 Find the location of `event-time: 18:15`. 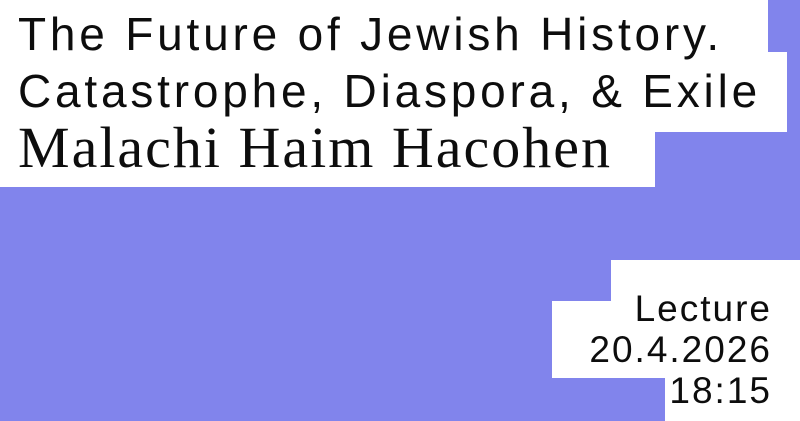

event-time: 18:15 is located at coordinates (720, 390).